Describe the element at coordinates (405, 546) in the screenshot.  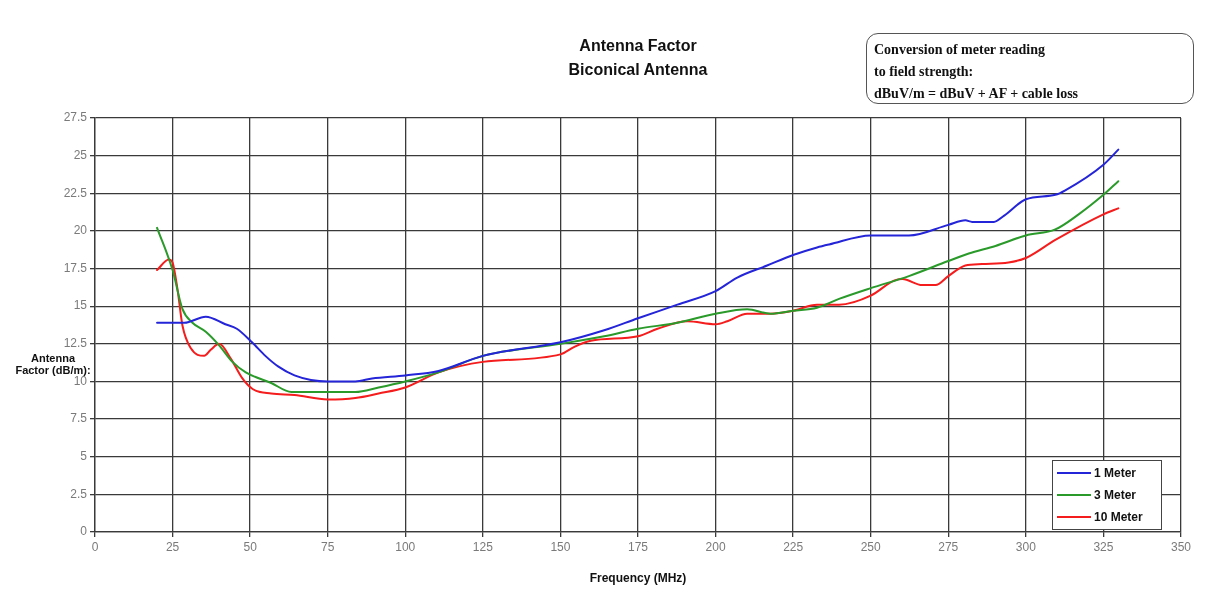
I see `x-tick-label: 100` at that location.